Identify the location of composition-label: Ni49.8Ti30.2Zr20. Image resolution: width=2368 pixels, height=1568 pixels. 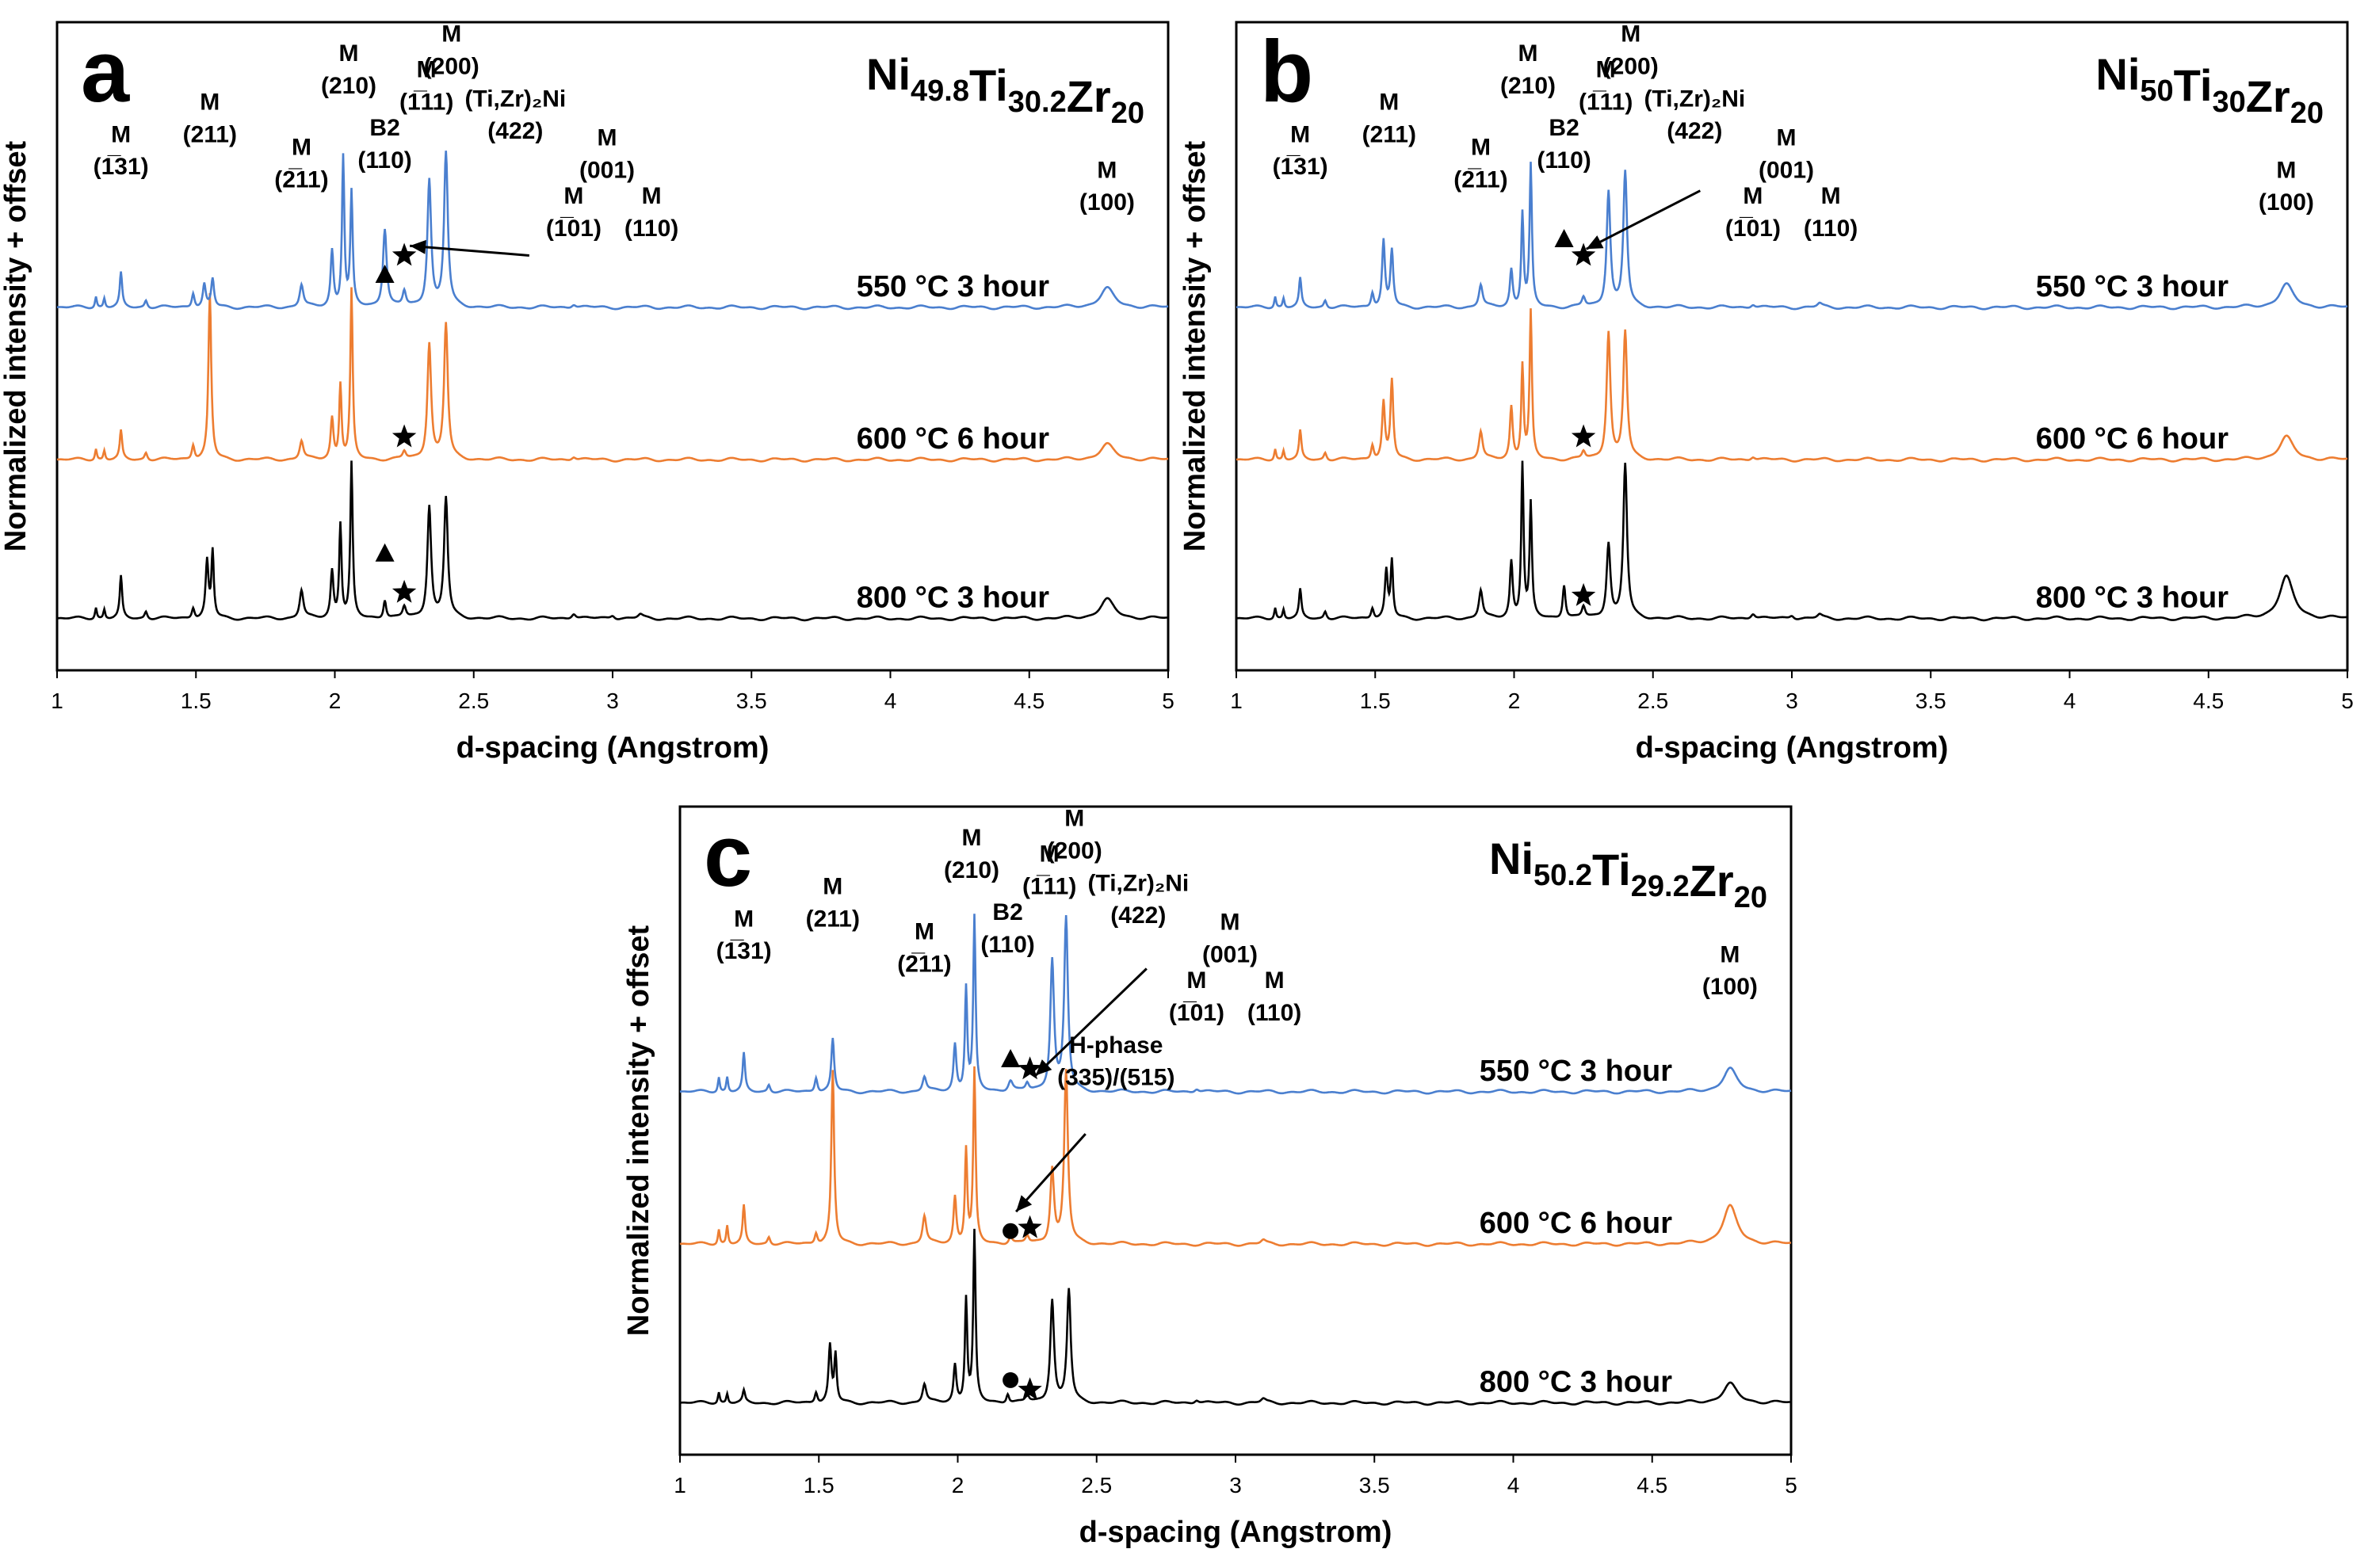
(1005, 89).